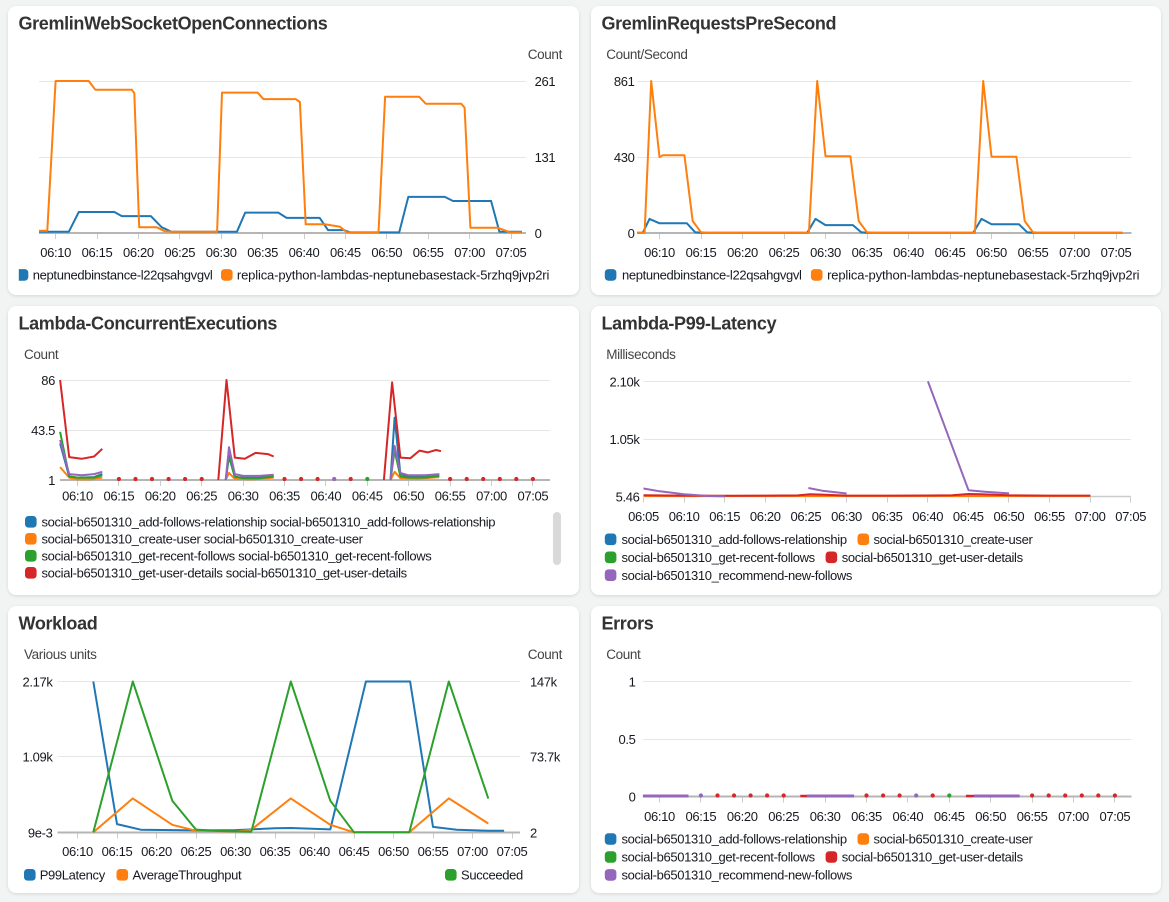  What do you see at coordinates (545, 81) in the screenshot?
I see `svg-text: 261` at bounding box center [545, 81].